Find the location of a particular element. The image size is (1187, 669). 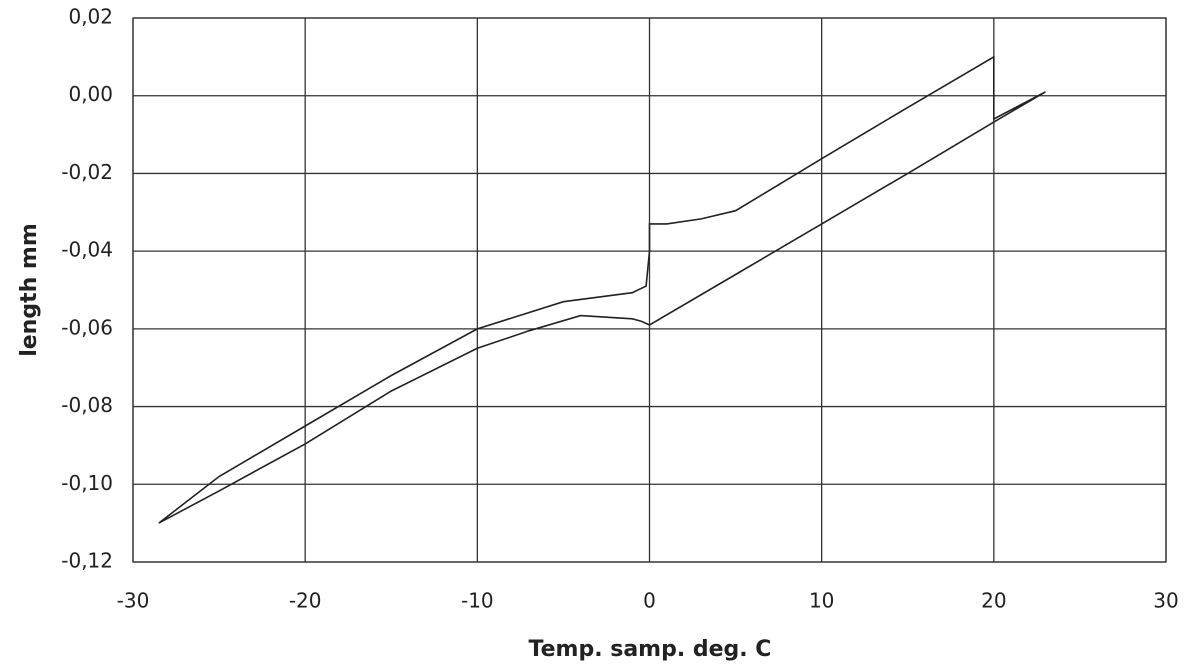

x-tick-label: 0 is located at coordinates (649, 601).